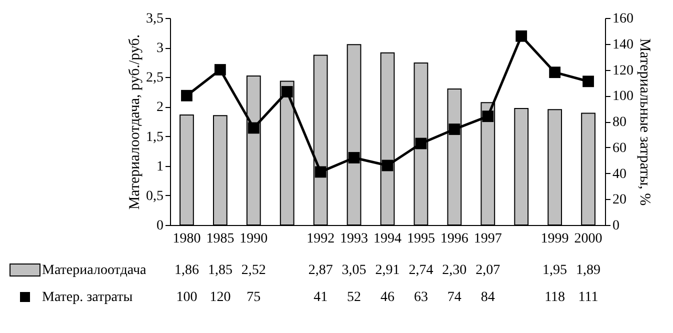 The height and width of the screenshot is (333, 673). Describe the element at coordinates (619, 200) in the screenshot. I see `y2-tick-label: 20` at that location.